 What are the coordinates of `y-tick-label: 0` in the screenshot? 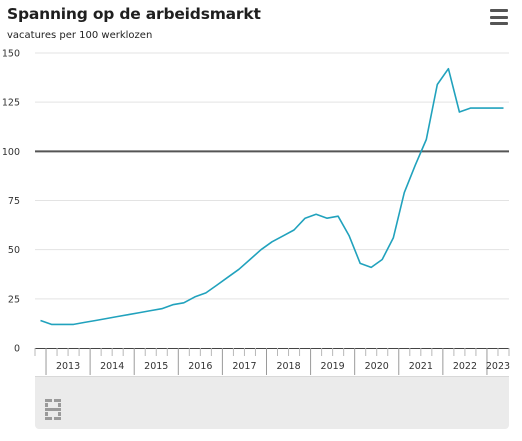 It's located at (17, 349).